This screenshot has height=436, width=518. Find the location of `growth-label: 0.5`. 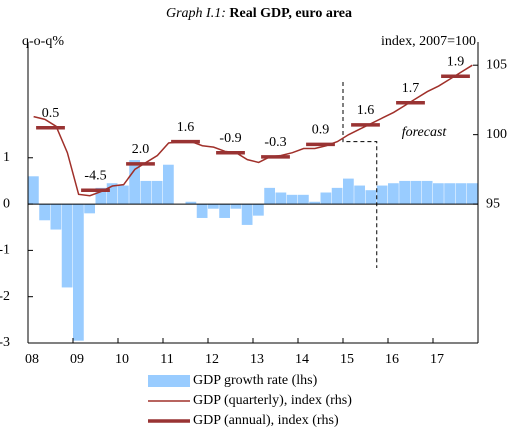

growth-label: 0.5 is located at coordinates (51, 113).